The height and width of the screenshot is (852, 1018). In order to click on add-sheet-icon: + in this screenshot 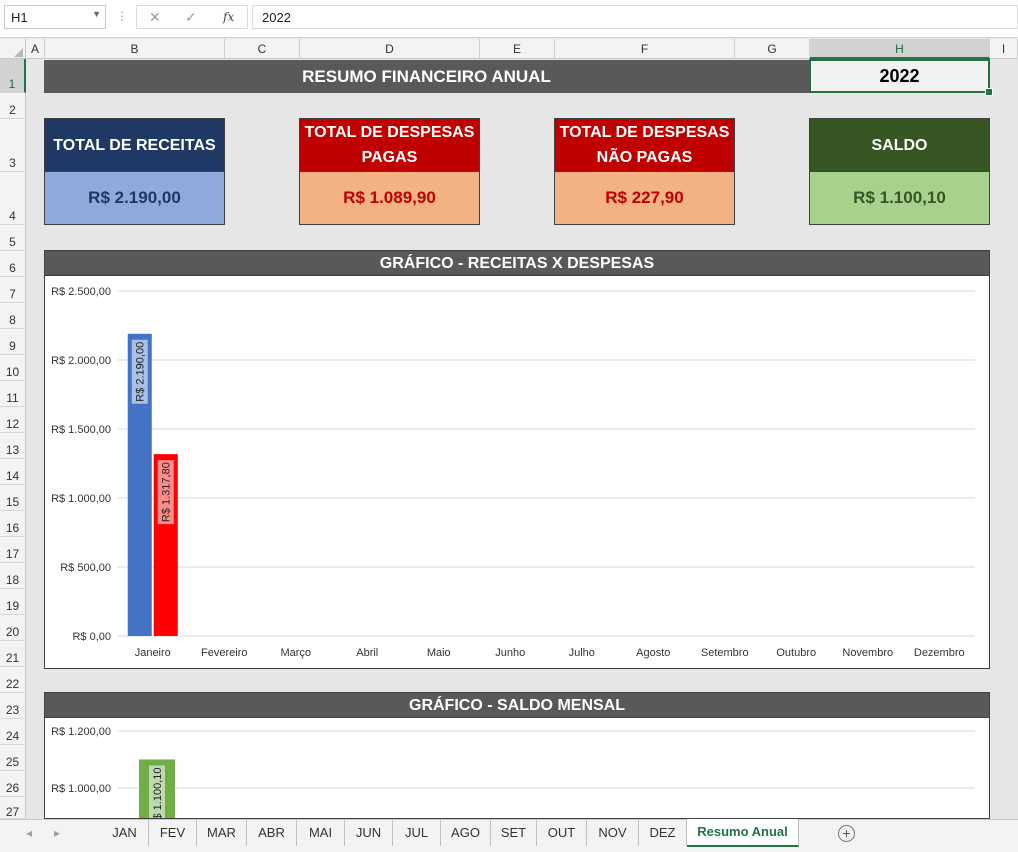, I will do `click(846, 833)`.